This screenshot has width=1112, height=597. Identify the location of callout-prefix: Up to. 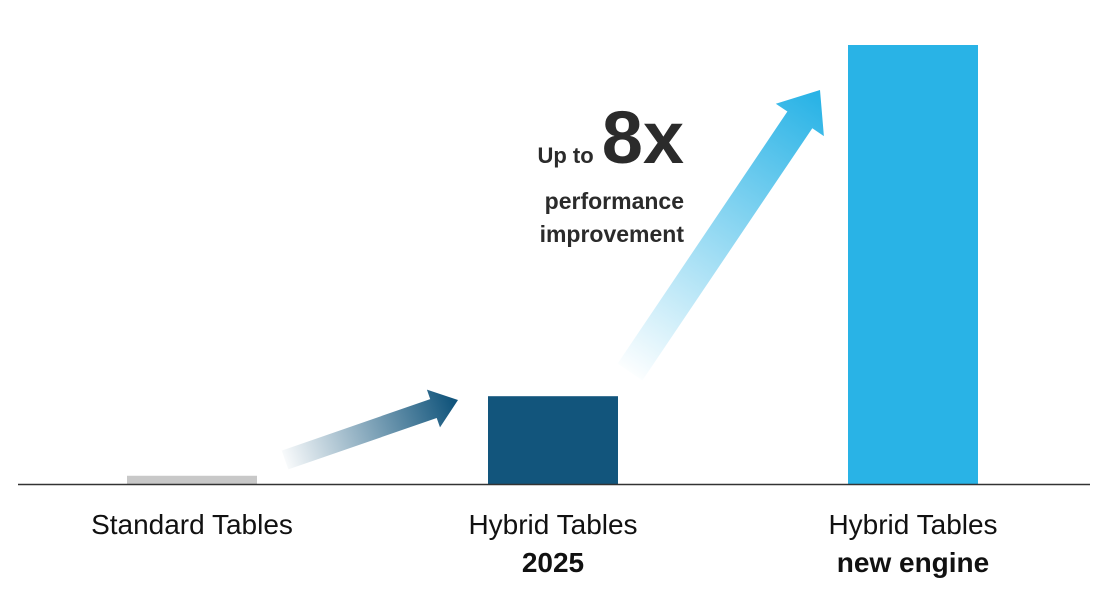
(565, 155).